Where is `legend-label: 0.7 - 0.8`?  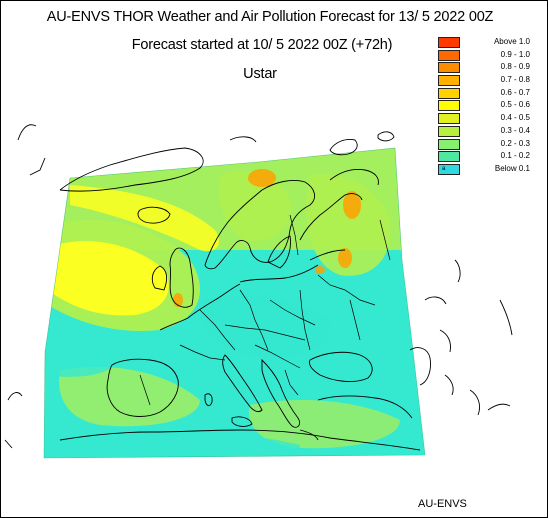 legend-label: 0.7 - 0.8 is located at coordinates (515, 80).